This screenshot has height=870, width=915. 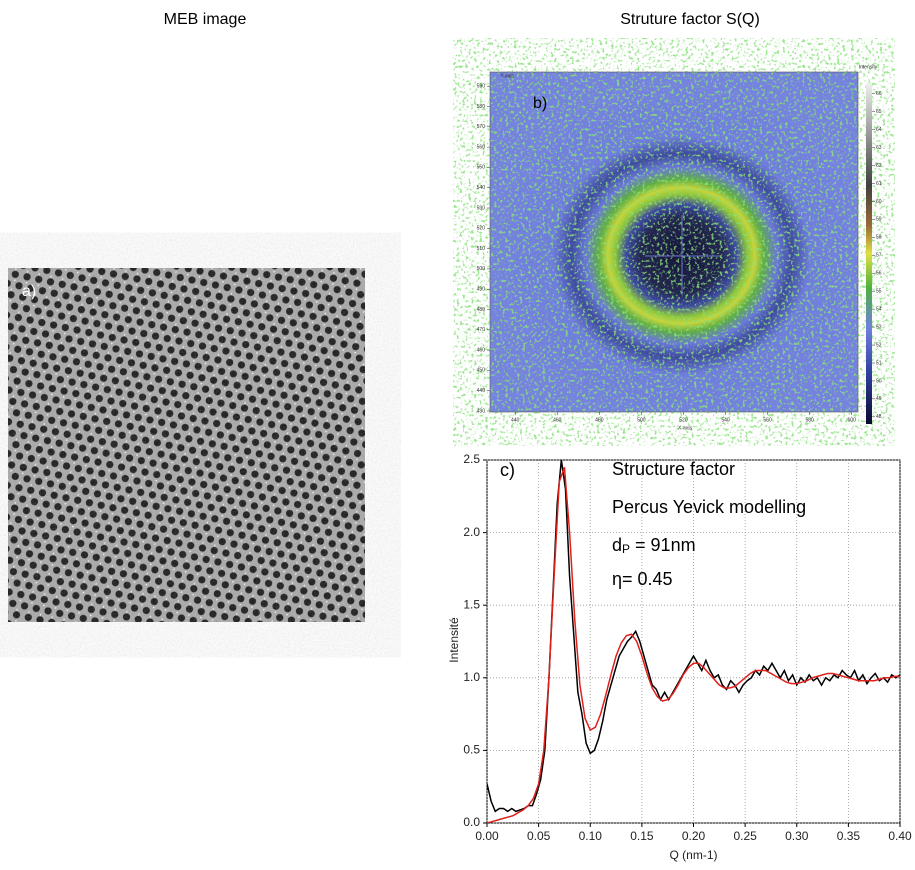 I want to click on y-tick-label: 530, so click(x=481, y=208).